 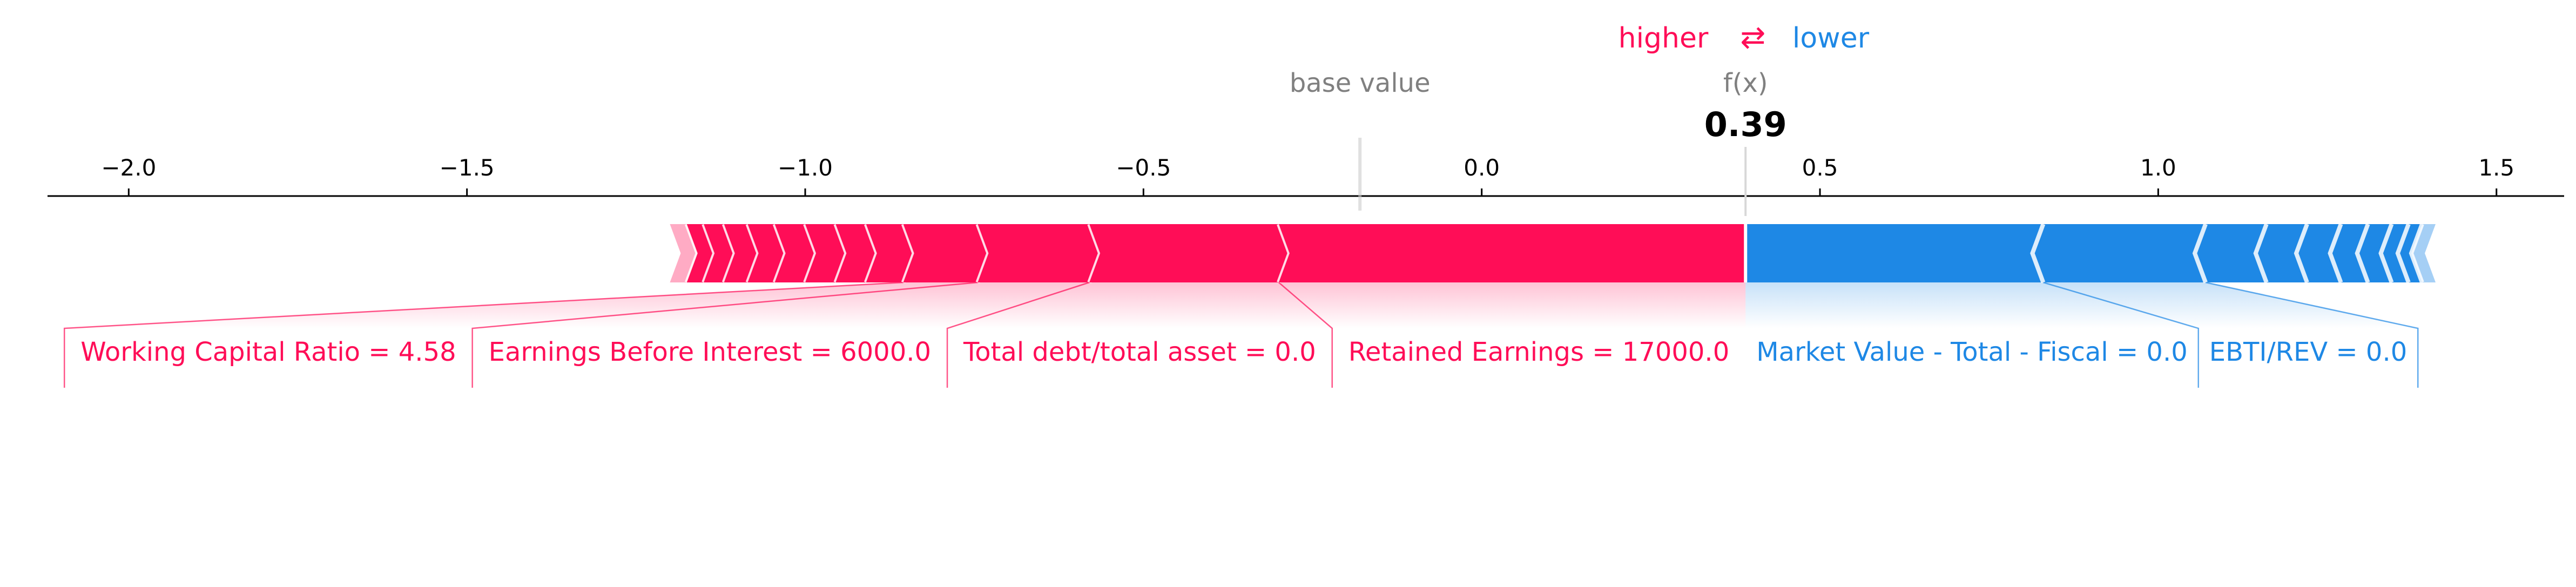 What do you see at coordinates (1745, 124) in the screenshot?
I see `fx-value: 0.39` at bounding box center [1745, 124].